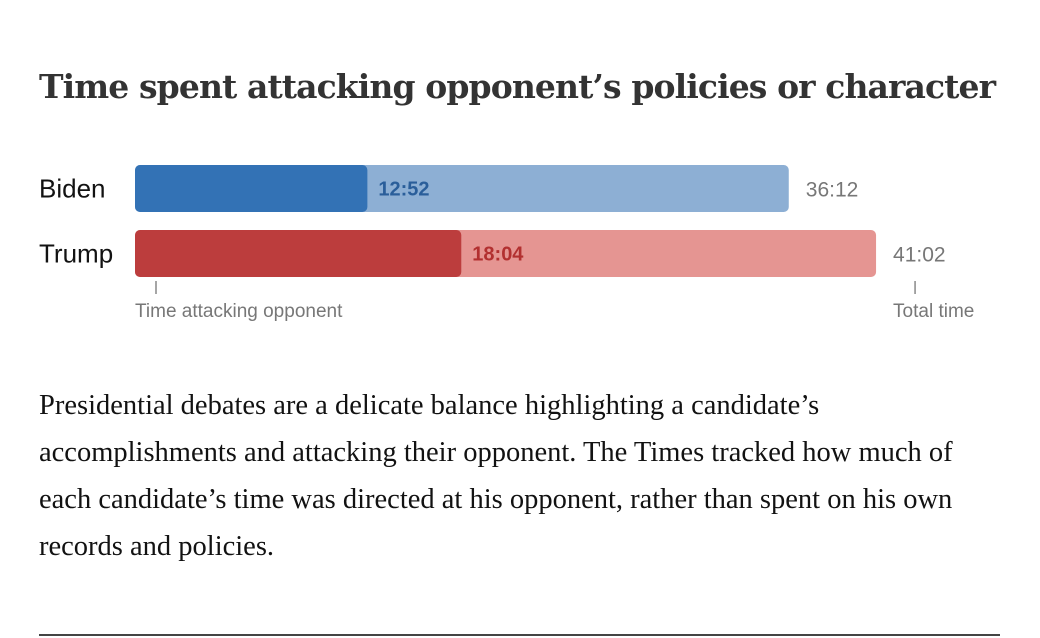 The width and height of the screenshot is (1040, 638). What do you see at coordinates (251, 188) in the screenshot?
I see `bar-attack-biden` at bounding box center [251, 188].